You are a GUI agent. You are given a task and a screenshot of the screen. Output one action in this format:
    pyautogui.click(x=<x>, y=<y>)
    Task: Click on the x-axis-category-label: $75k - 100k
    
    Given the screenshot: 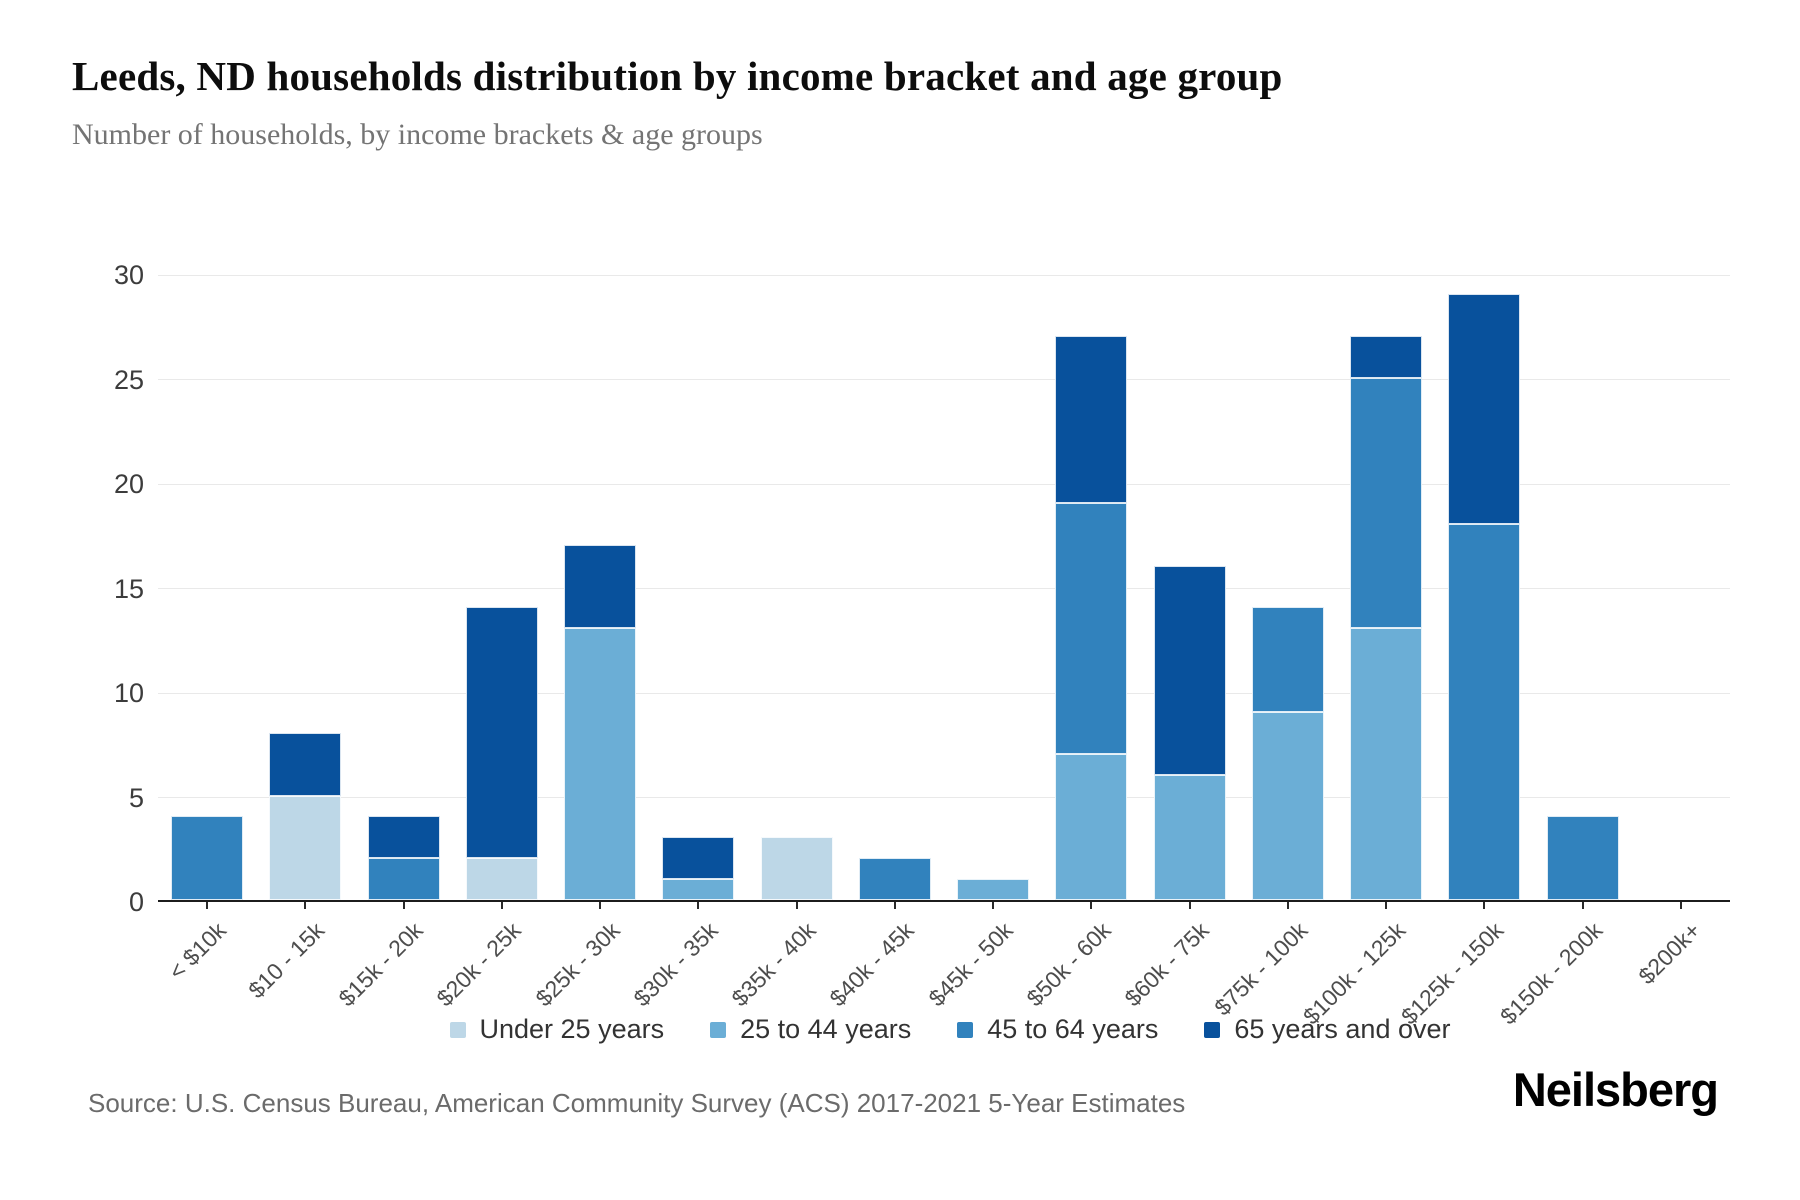 What is the action you would take?
    pyautogui.click(x=1260, y=969)
    